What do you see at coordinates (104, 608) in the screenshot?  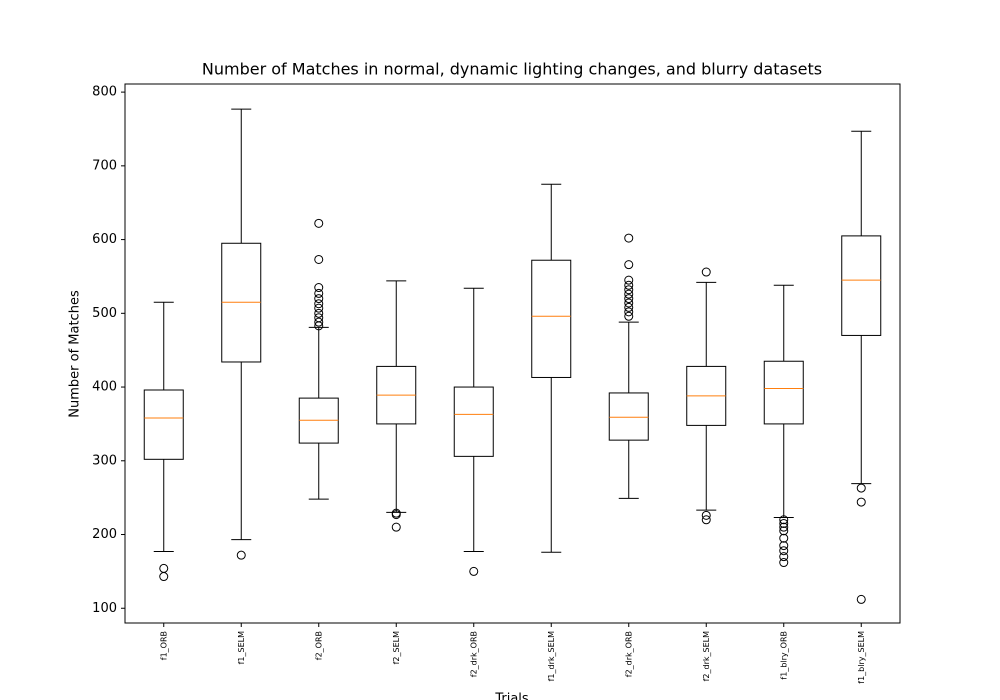 I see `y-tick-label: 100` at bounding box center [104, 608].